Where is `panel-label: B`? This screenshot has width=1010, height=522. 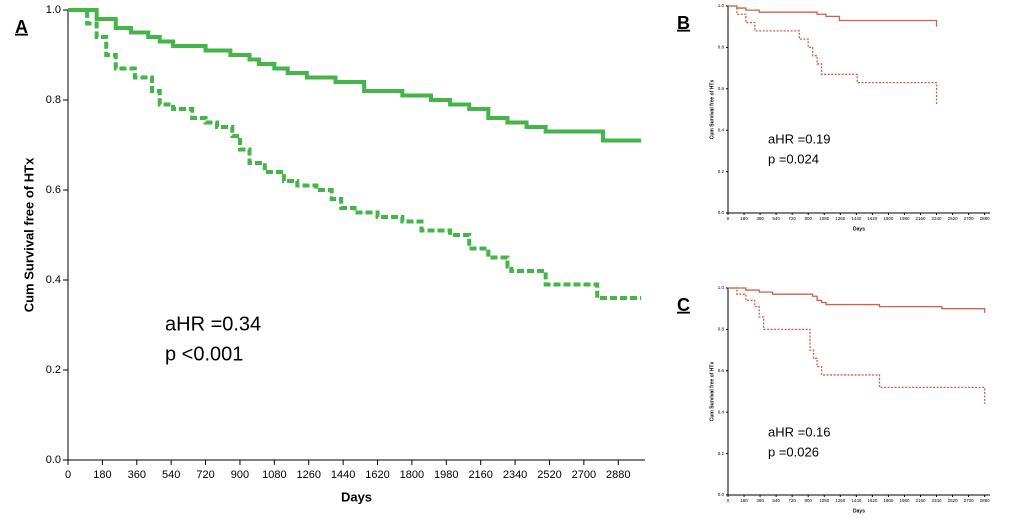 panel-label: B is located at coordinates (683, 23).